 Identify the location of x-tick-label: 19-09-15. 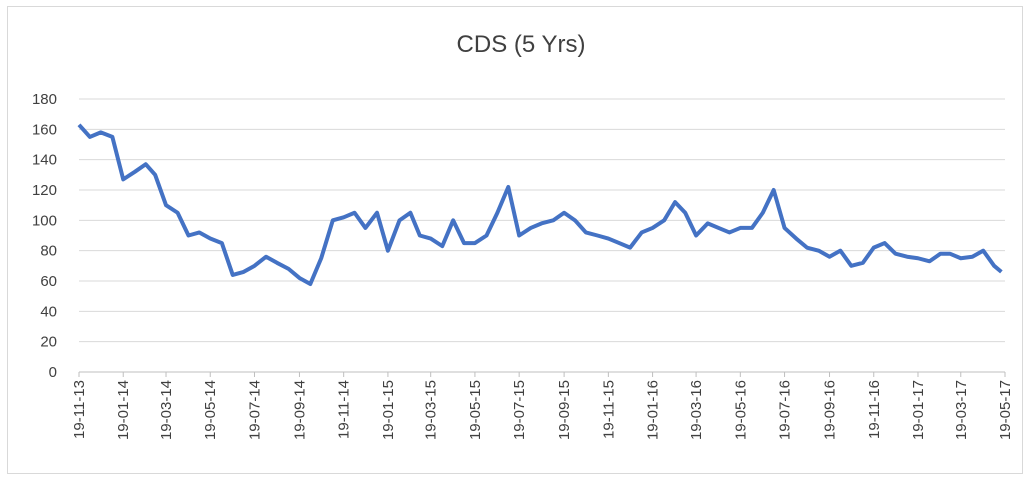
(564, 410).